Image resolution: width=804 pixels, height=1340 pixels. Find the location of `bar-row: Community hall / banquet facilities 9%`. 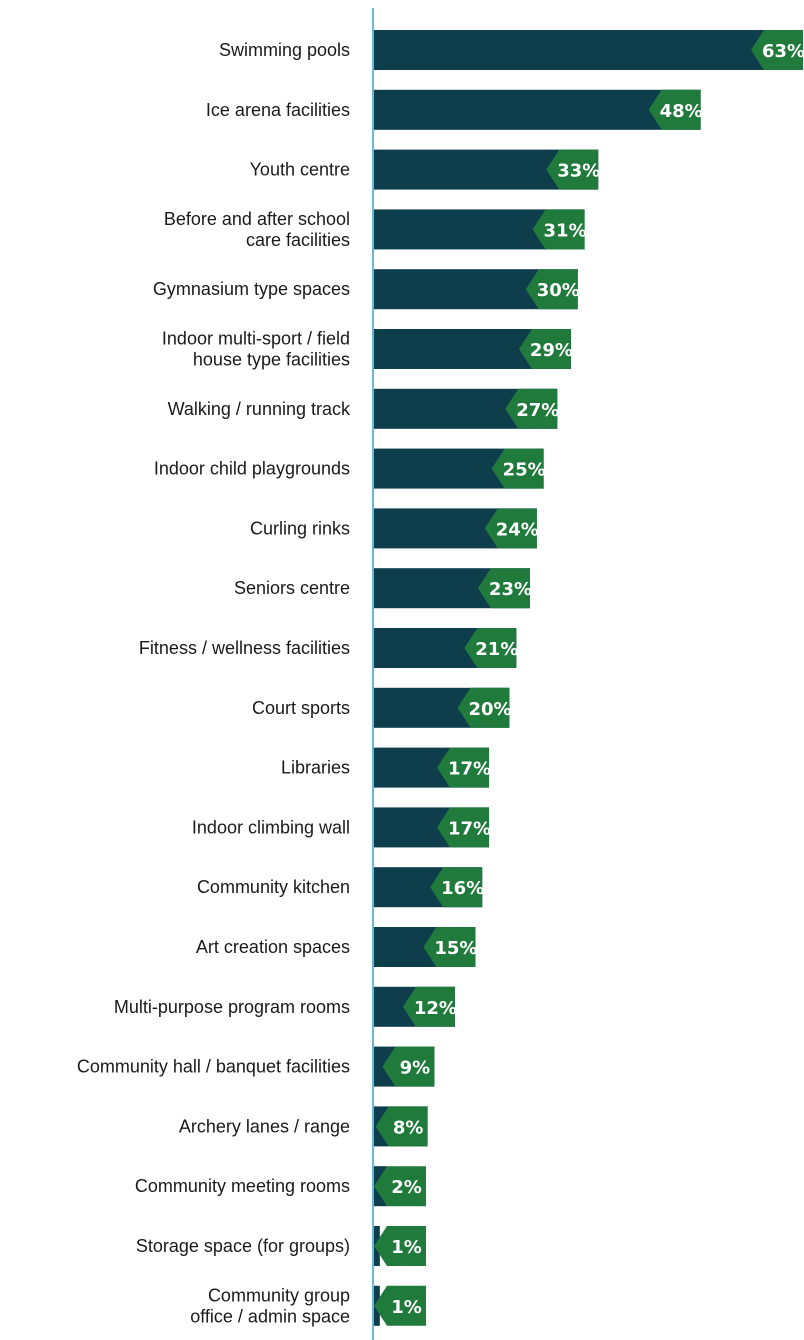

bar-row: Community hall / banquet facilities 9% is located at coordinates (256, 1066).